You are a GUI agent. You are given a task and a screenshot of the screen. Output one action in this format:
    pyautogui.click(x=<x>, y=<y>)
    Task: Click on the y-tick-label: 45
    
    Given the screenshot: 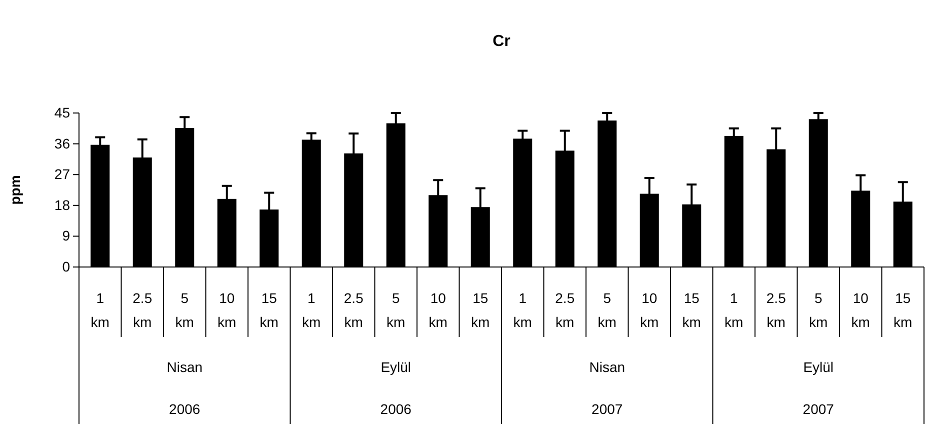 What is the action you would take?
    pyautogui.click(x=62, y=112)
    